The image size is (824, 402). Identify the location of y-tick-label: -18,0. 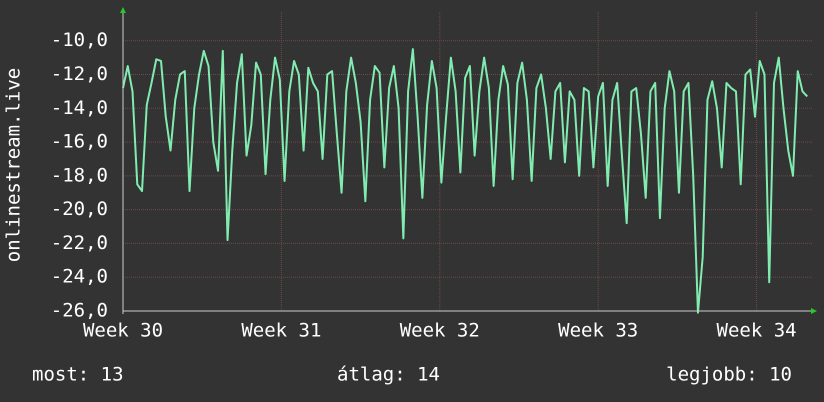
(79, 175).